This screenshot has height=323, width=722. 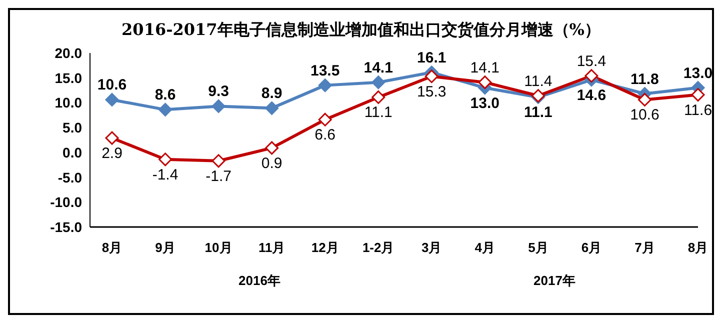 What do you see at coordinates (218, 248) in the screenshot?
I see `x-tick-label: 10月` at bounding box center [218, 248].